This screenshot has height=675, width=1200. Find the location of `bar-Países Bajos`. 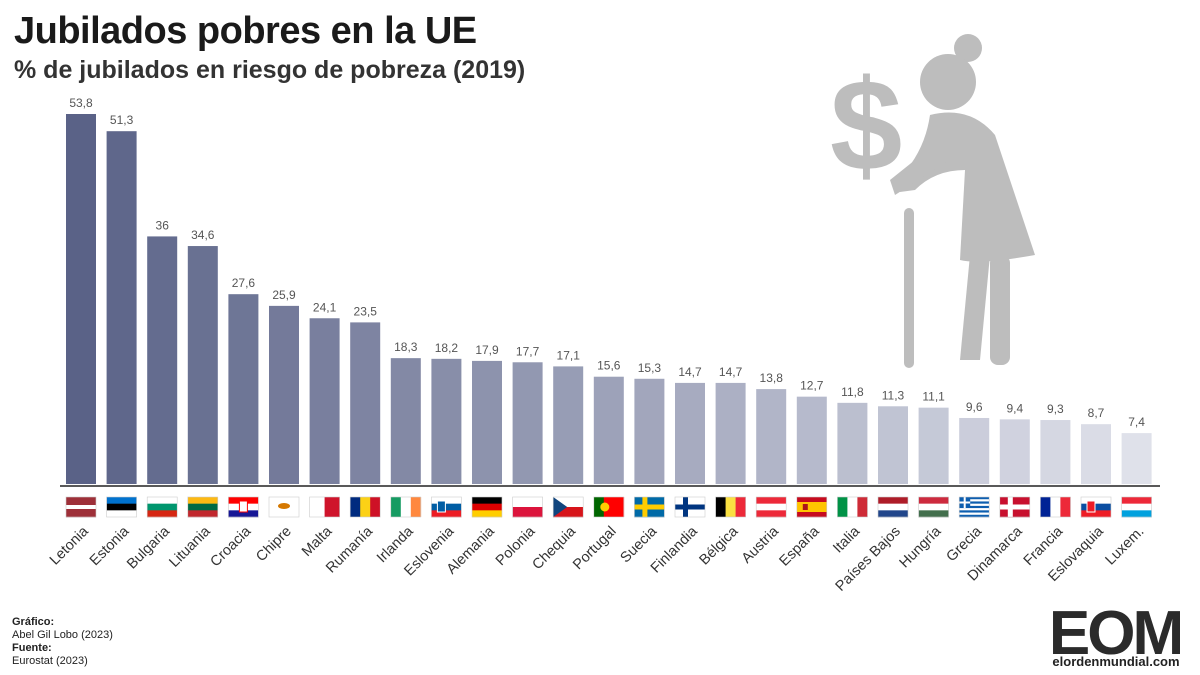

bar-Países Bajos is located at coordinates (893, 445).